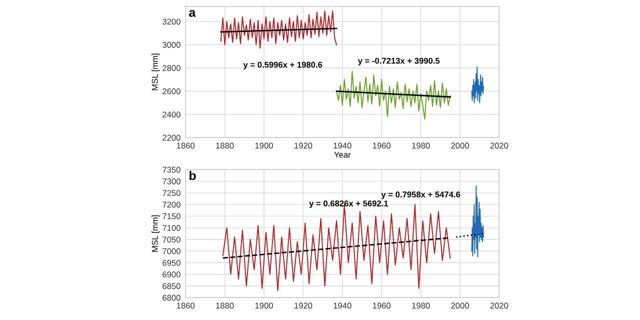  Describe the element at coordinates (342, 155) in the screenshot. I see `x-axis-title: Year` at that location.